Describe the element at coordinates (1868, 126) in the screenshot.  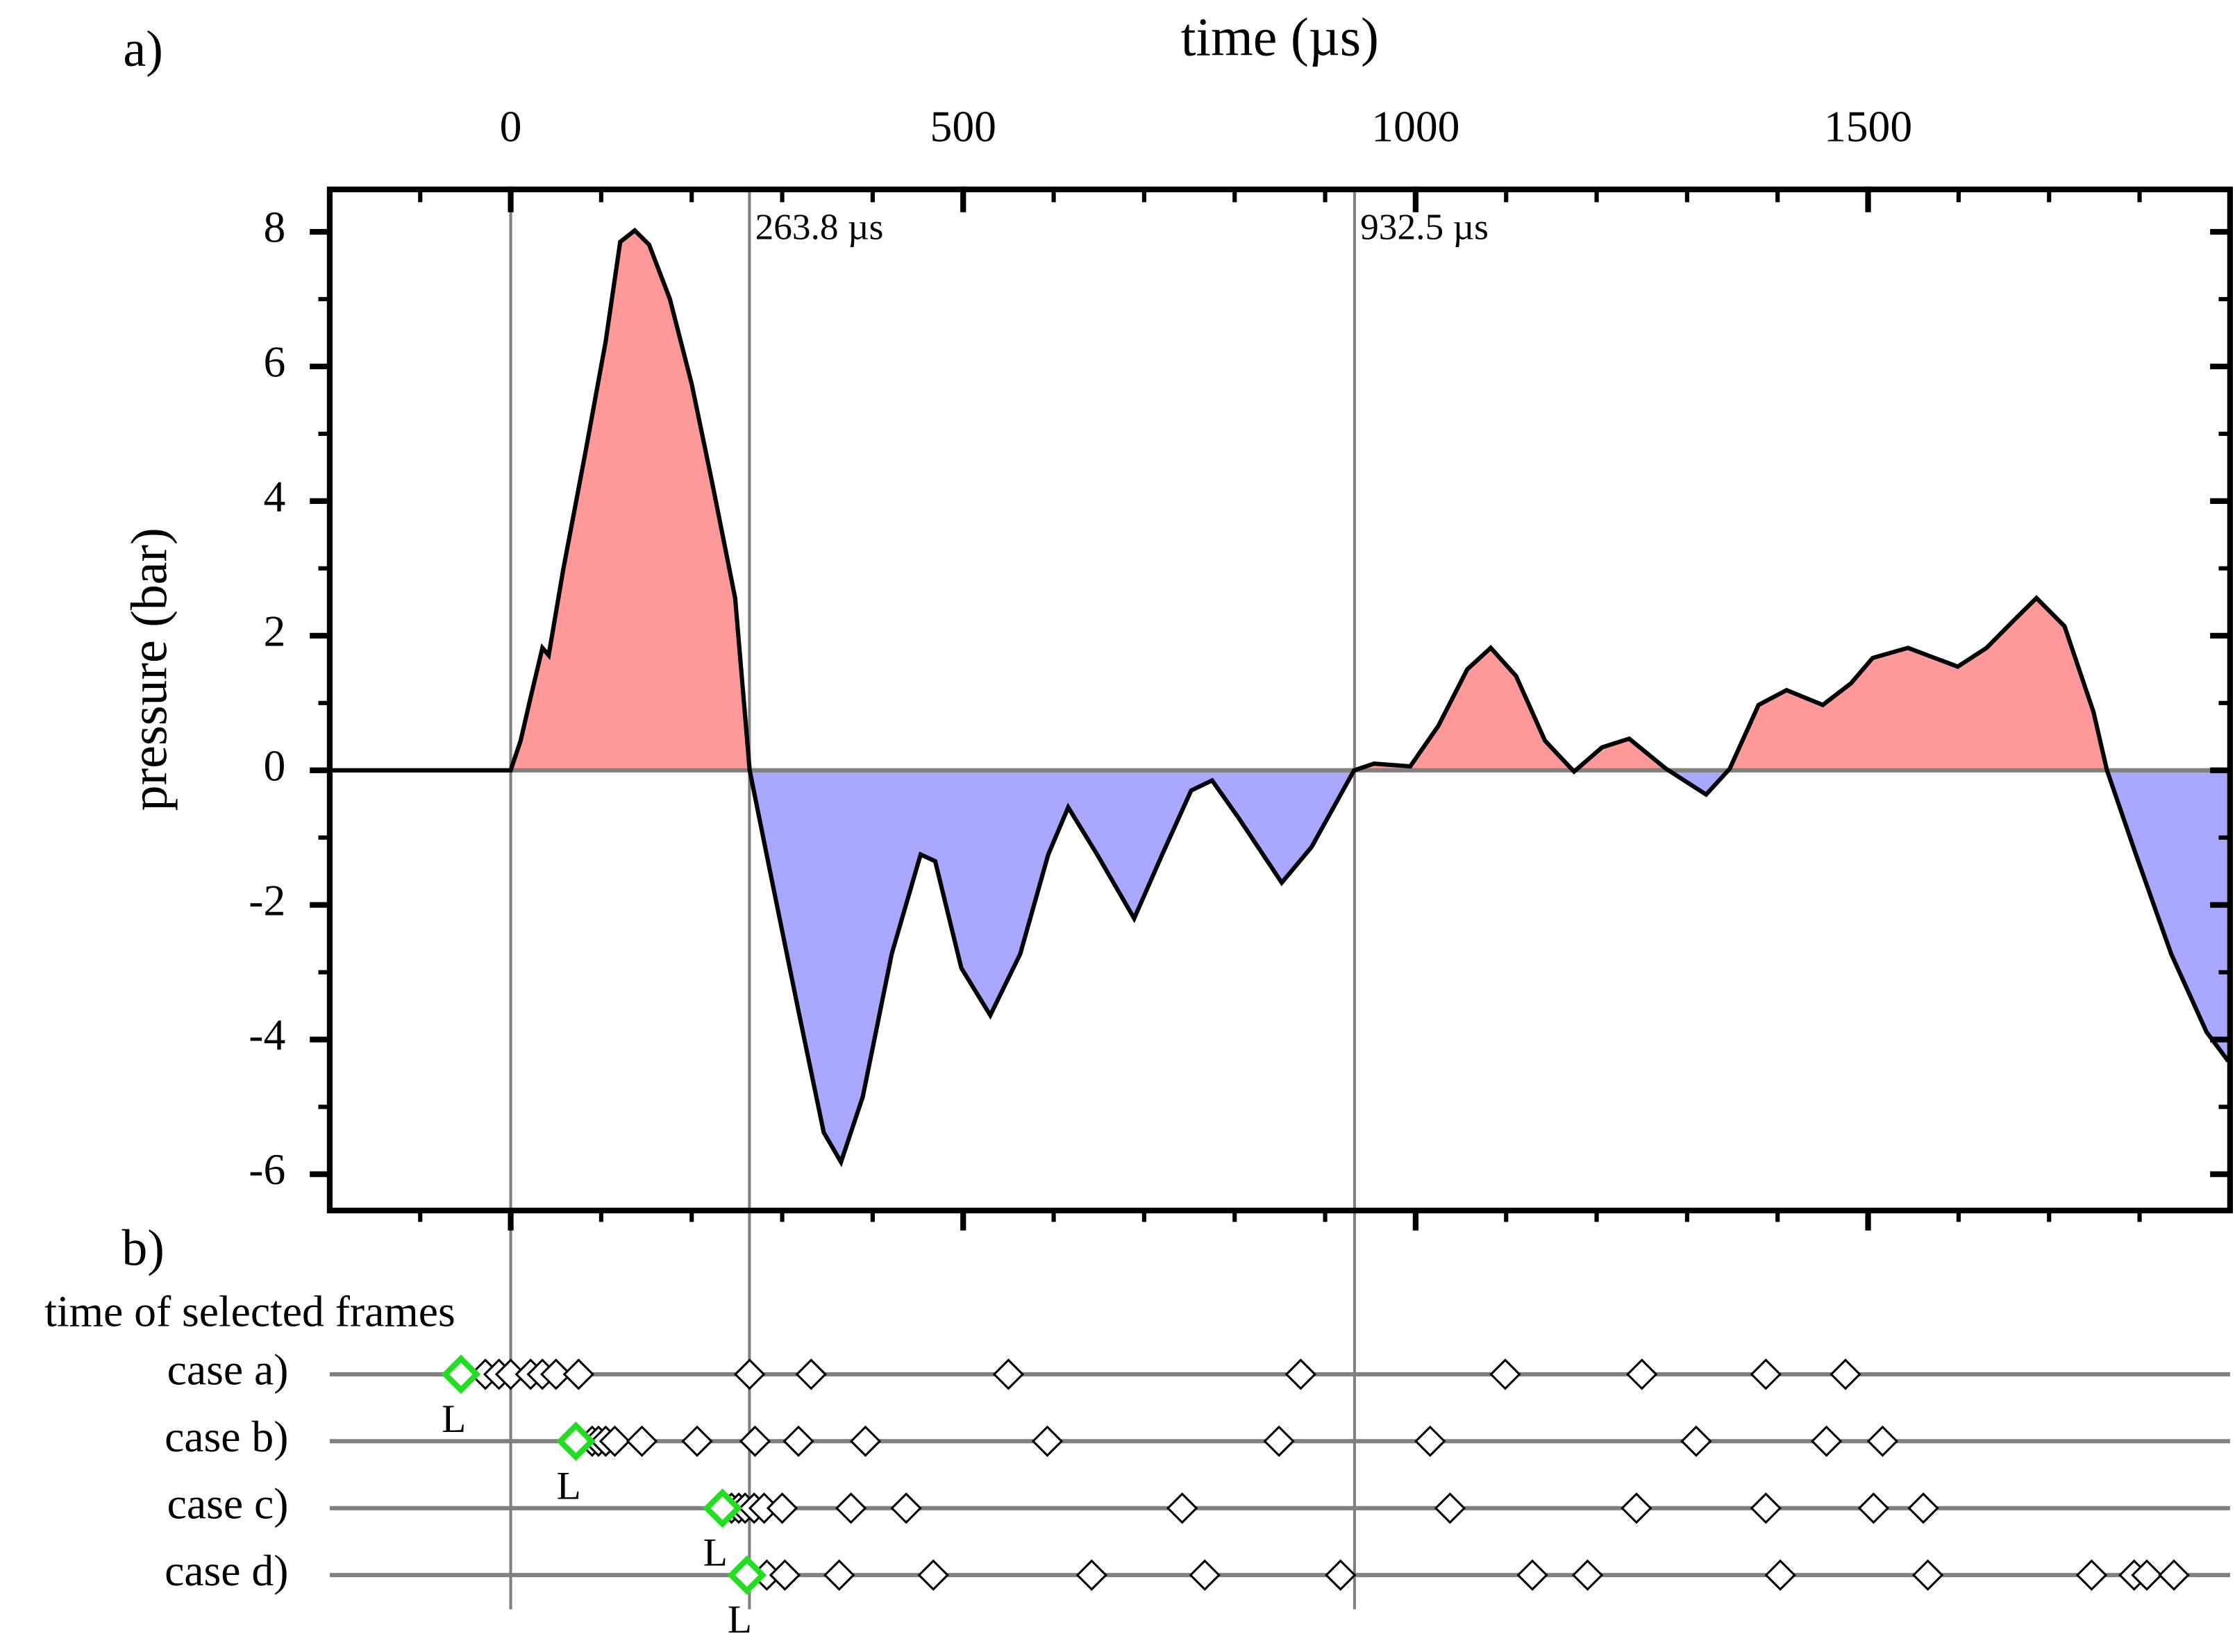
I see `x-tick-label: 1500` at that location.